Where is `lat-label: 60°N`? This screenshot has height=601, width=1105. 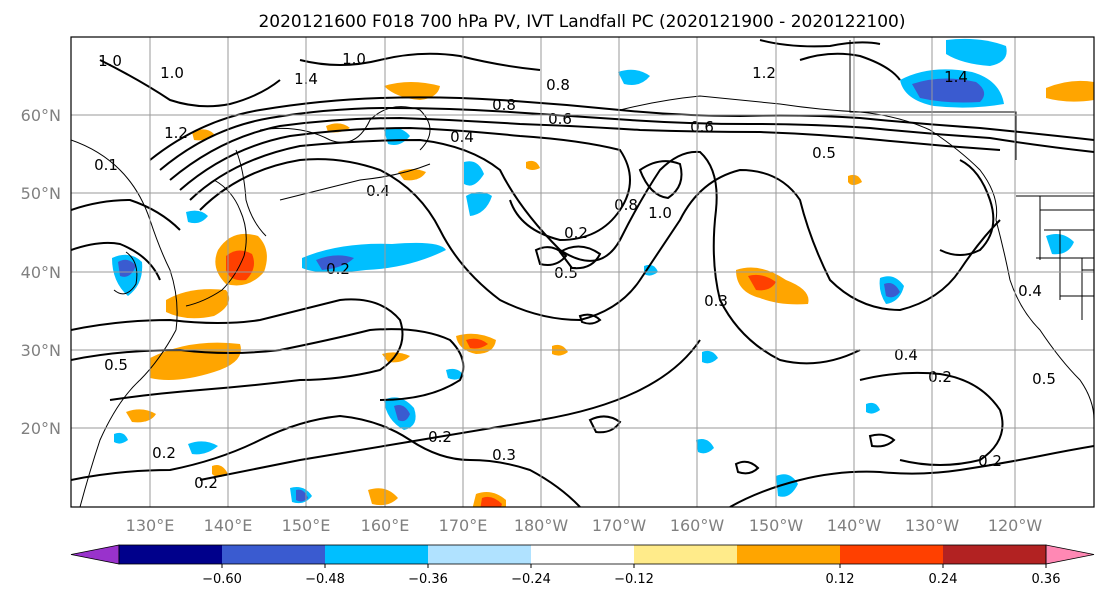 lat-label: 60°N is located at coordinates (41, 115).